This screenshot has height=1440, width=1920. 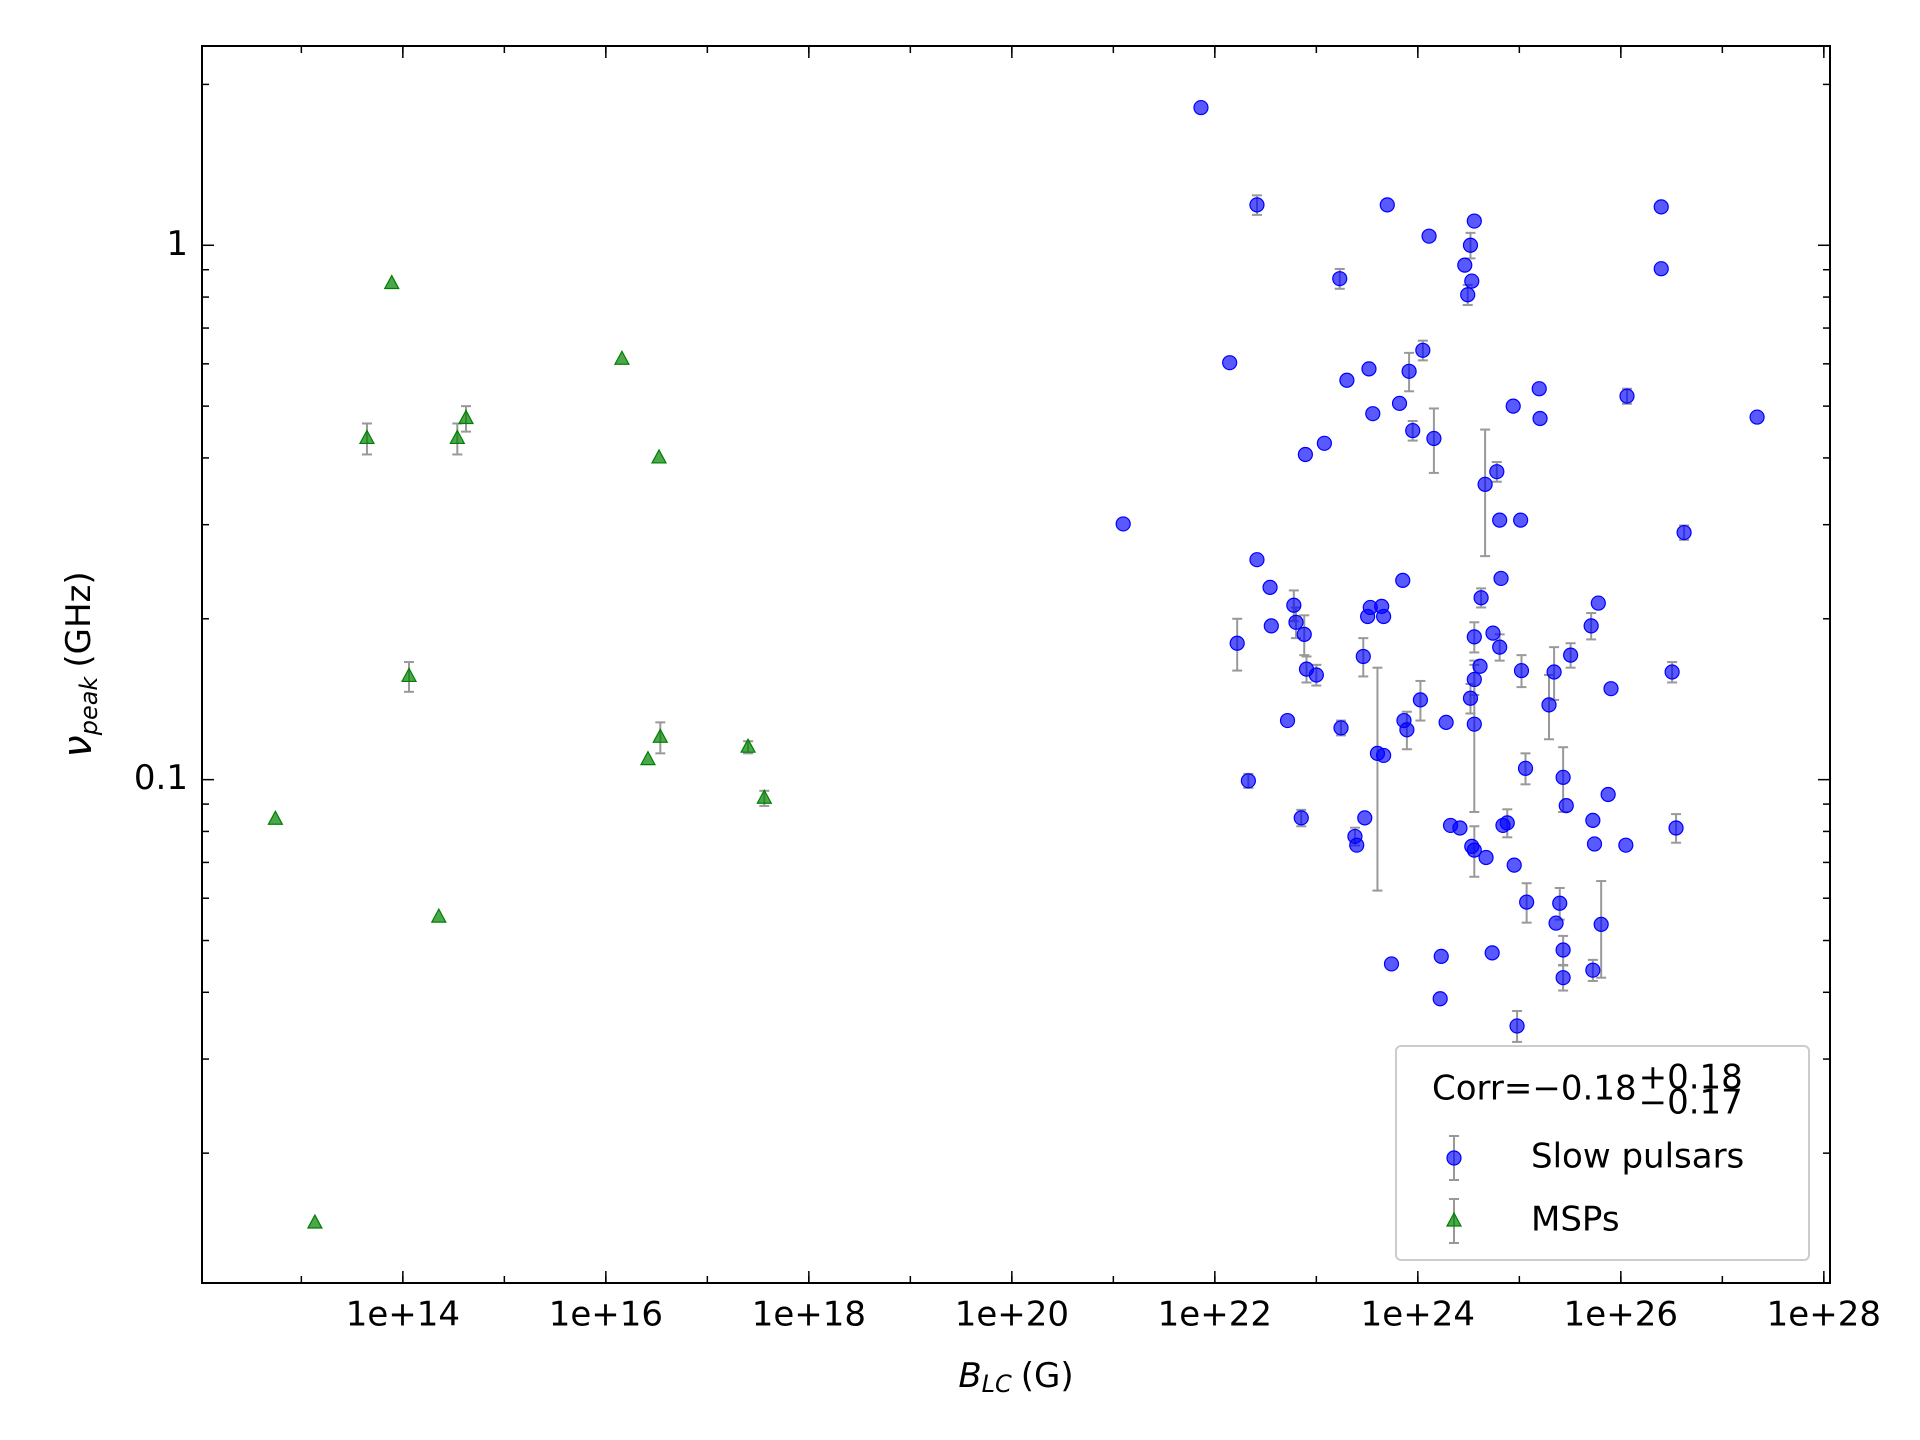 What do you see at coordinates (89, 706) in the screenshot?
I see `y-label-subscript: peak` at bounding box center [89, 706].